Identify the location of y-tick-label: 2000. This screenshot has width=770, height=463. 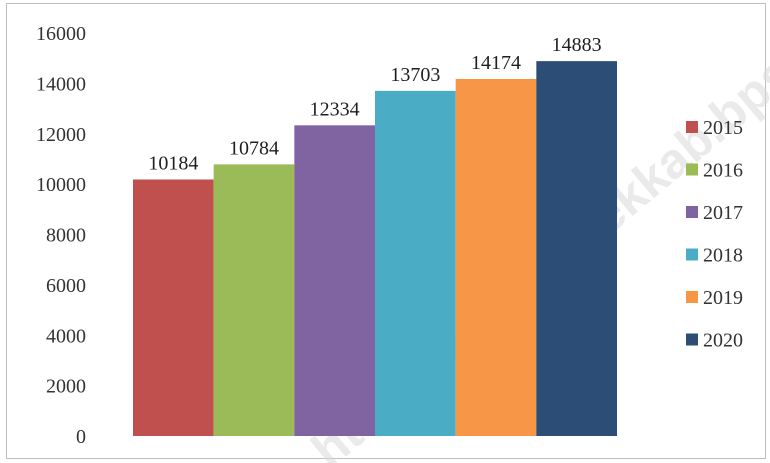
(66, 387).